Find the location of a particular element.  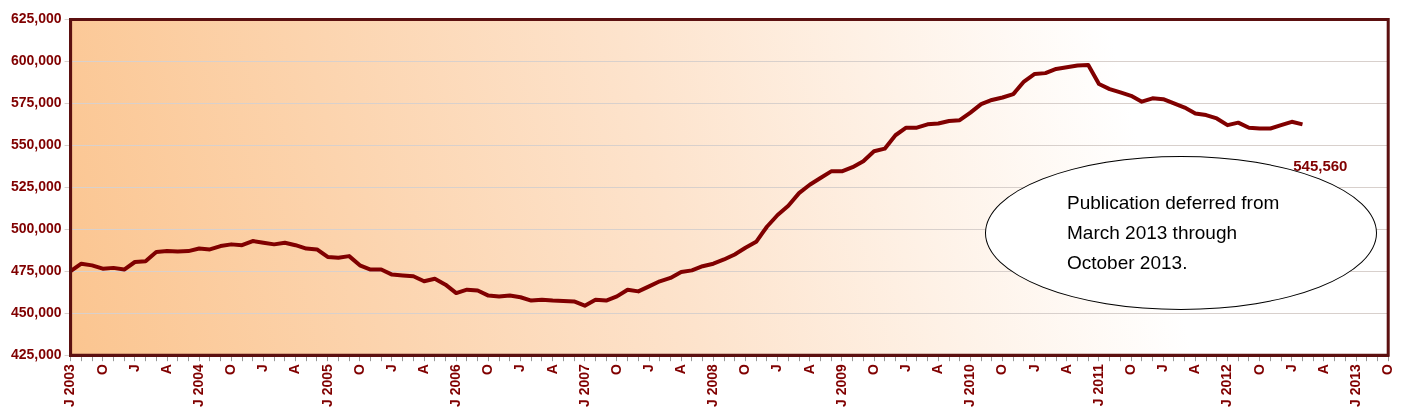

x-tick-label: J 2010 is located at coordinates (969, 385).